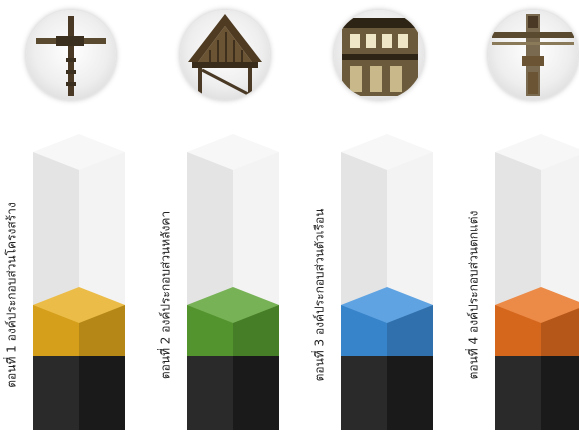  Describe the element at coordinates (319, 295) in the screenshot. I see `category-label: ตอนที่ 3 องค์ประกอบส่วนตัวเรือน` at that location.